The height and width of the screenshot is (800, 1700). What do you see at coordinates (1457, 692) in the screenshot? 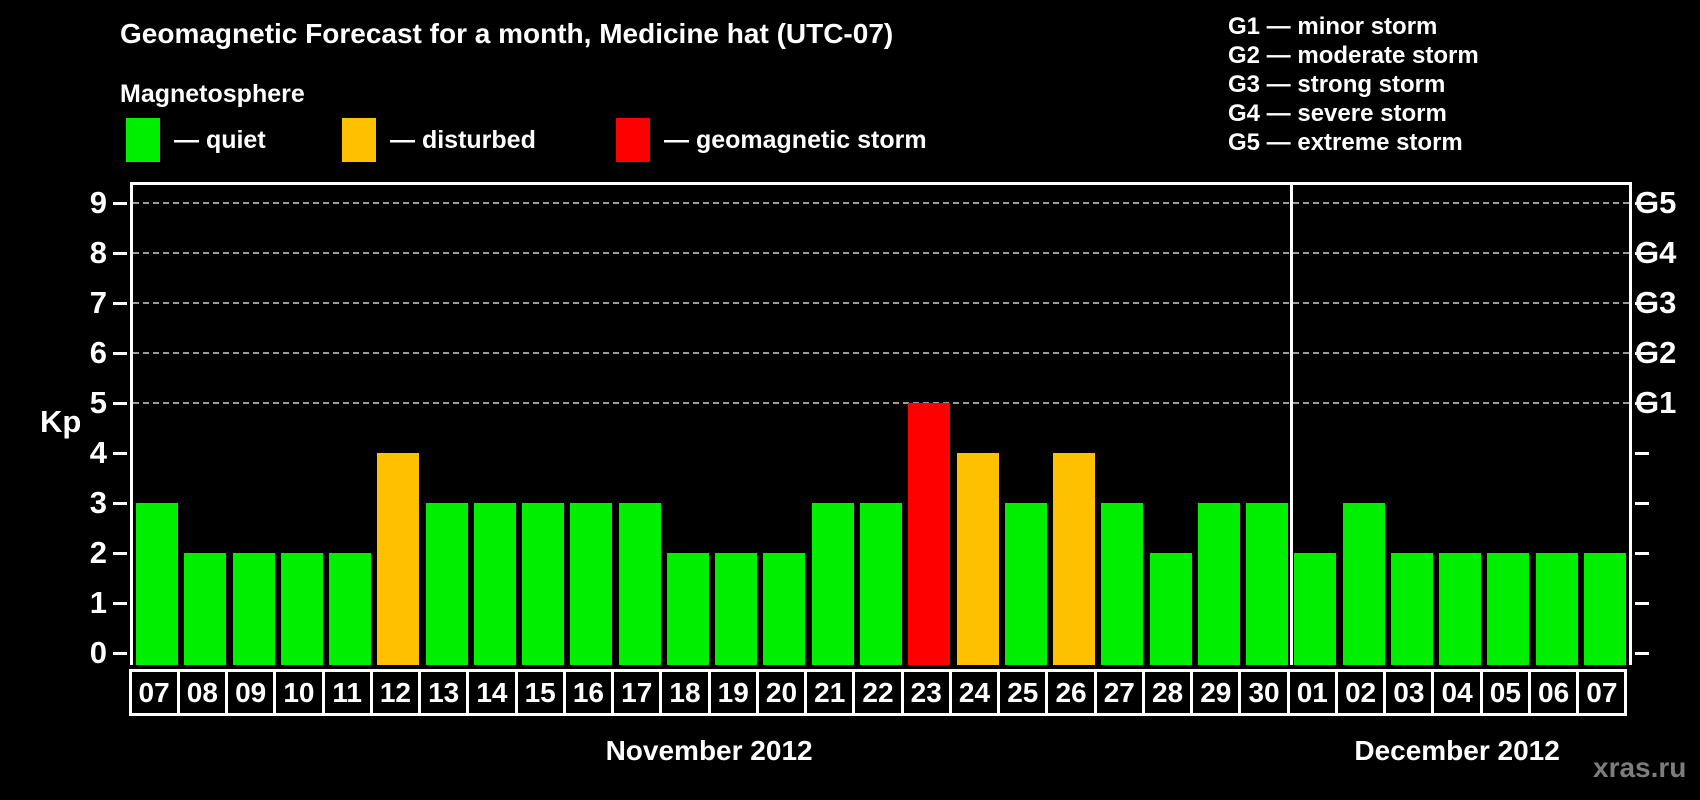
I see `day-label-cell: 04` at bounding box center [1457, 692].